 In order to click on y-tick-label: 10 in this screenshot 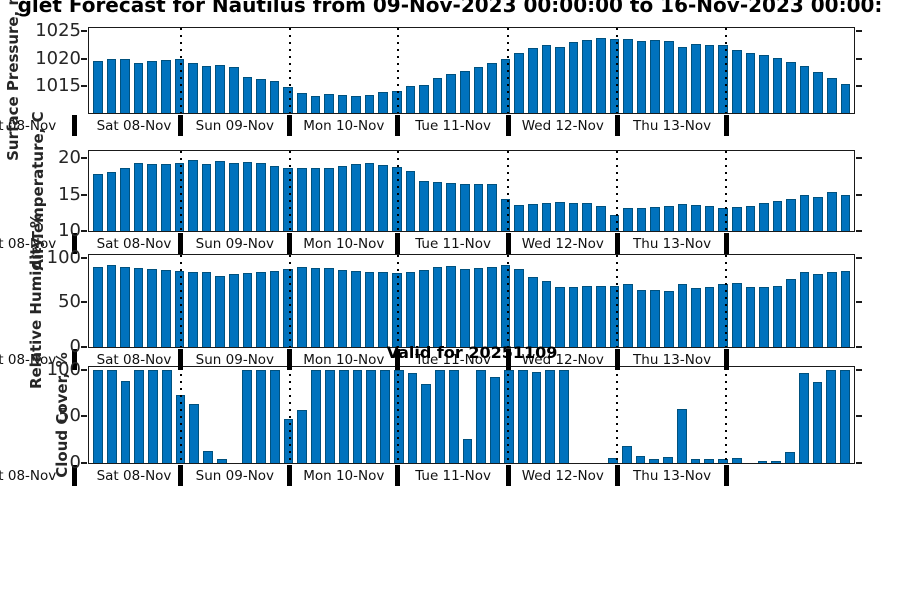, I will do `click(69, 230)`.